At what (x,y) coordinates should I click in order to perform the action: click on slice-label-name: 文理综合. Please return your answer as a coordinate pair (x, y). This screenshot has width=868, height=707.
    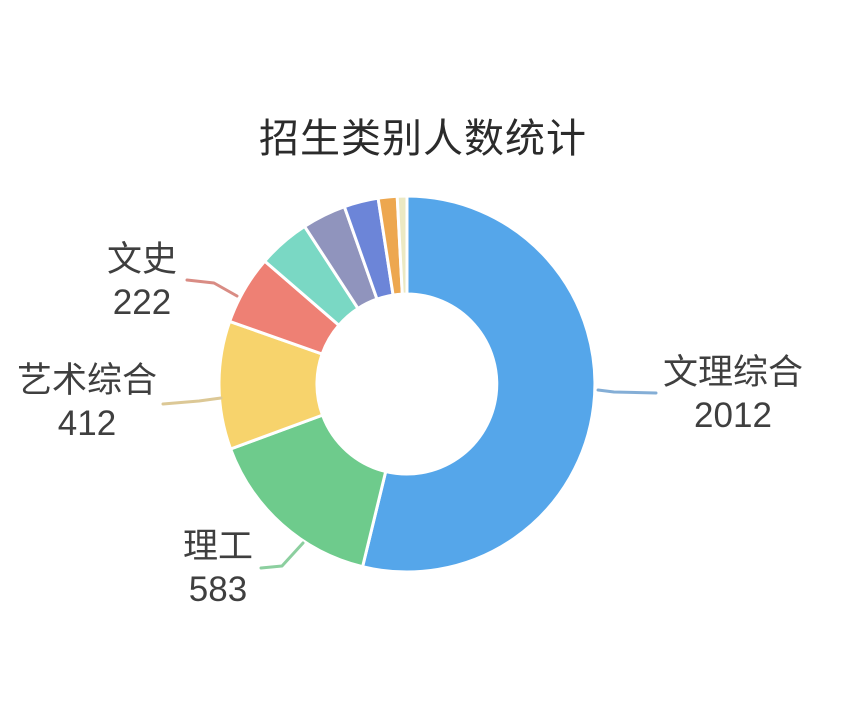
    Looking at the image, I should click on (733, 372).